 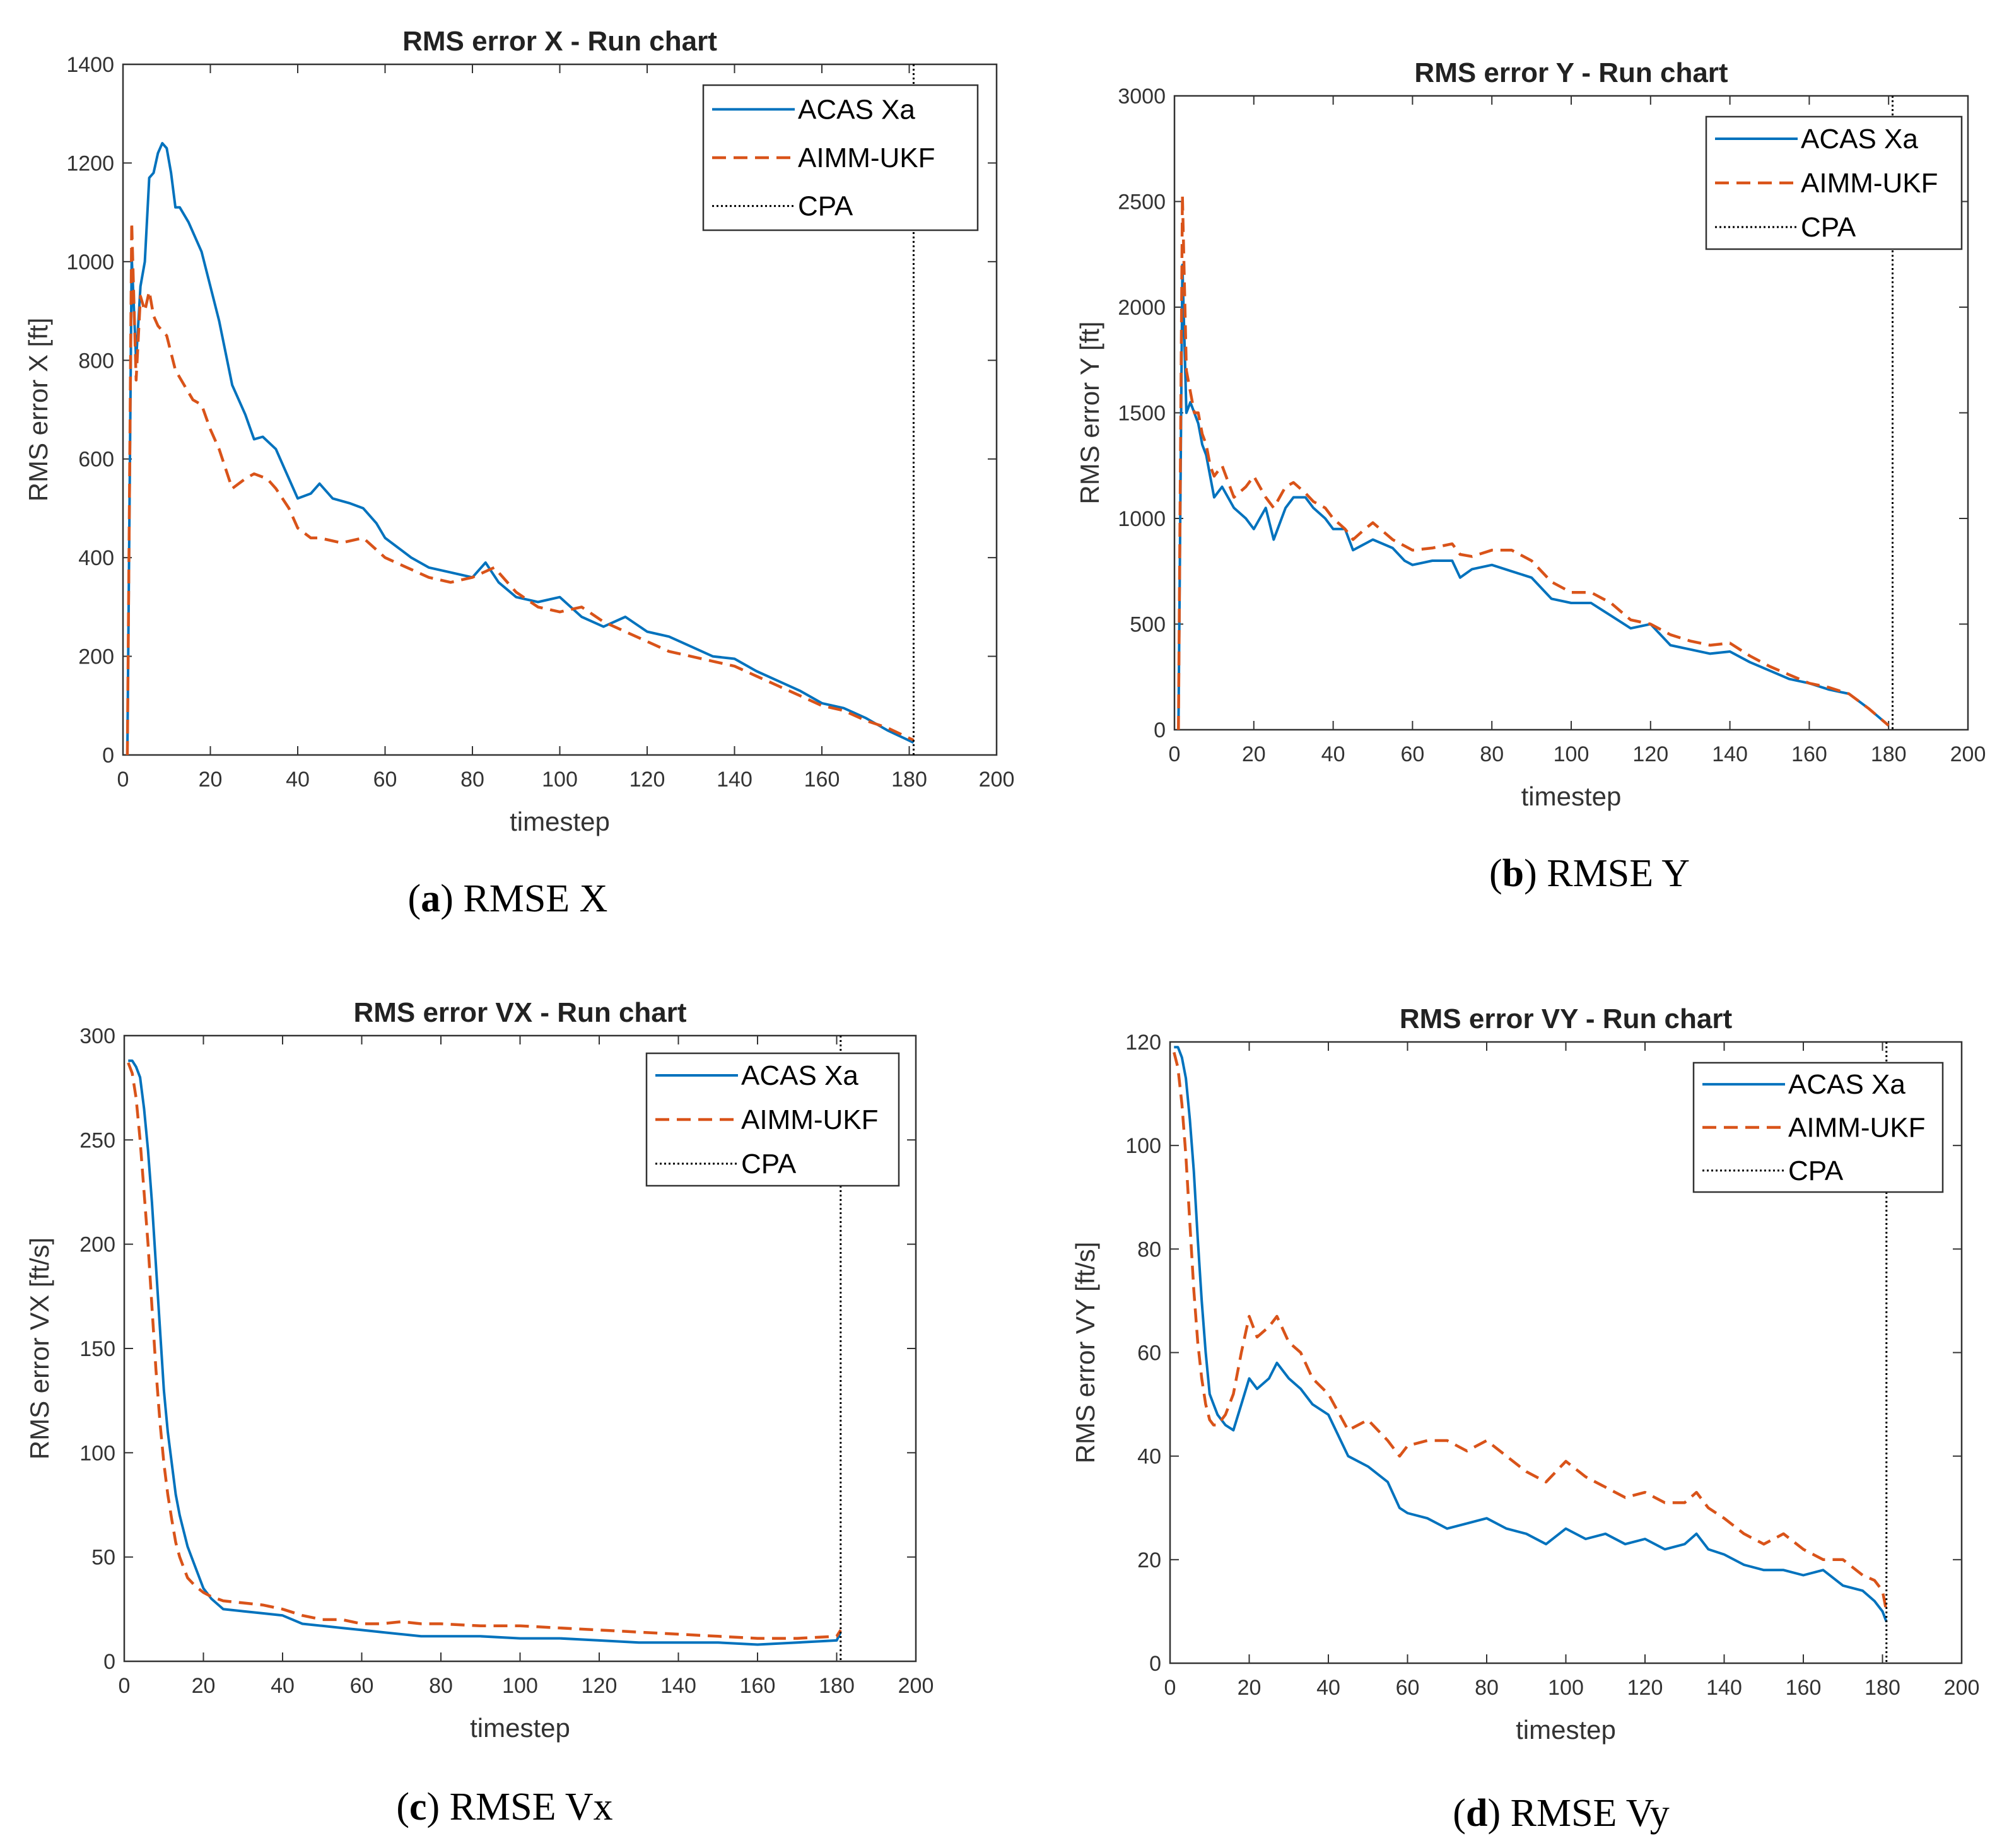 What do you see at coordinates (508, 898) in the screenshot?
I see `caption: (a) RMSE X` at bounding box center [508, 898].